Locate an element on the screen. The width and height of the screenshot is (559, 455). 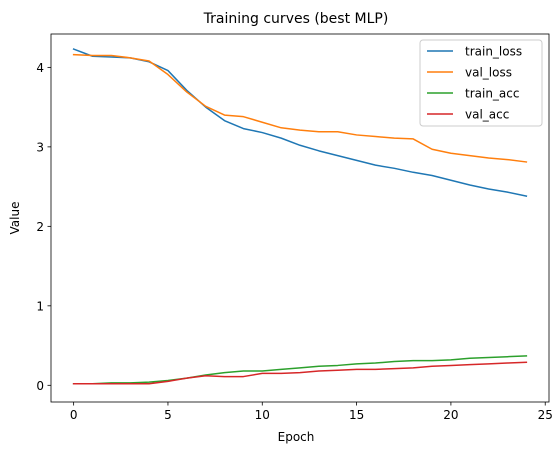
y-tick-label: 0 is located at coordinates (40, 386).